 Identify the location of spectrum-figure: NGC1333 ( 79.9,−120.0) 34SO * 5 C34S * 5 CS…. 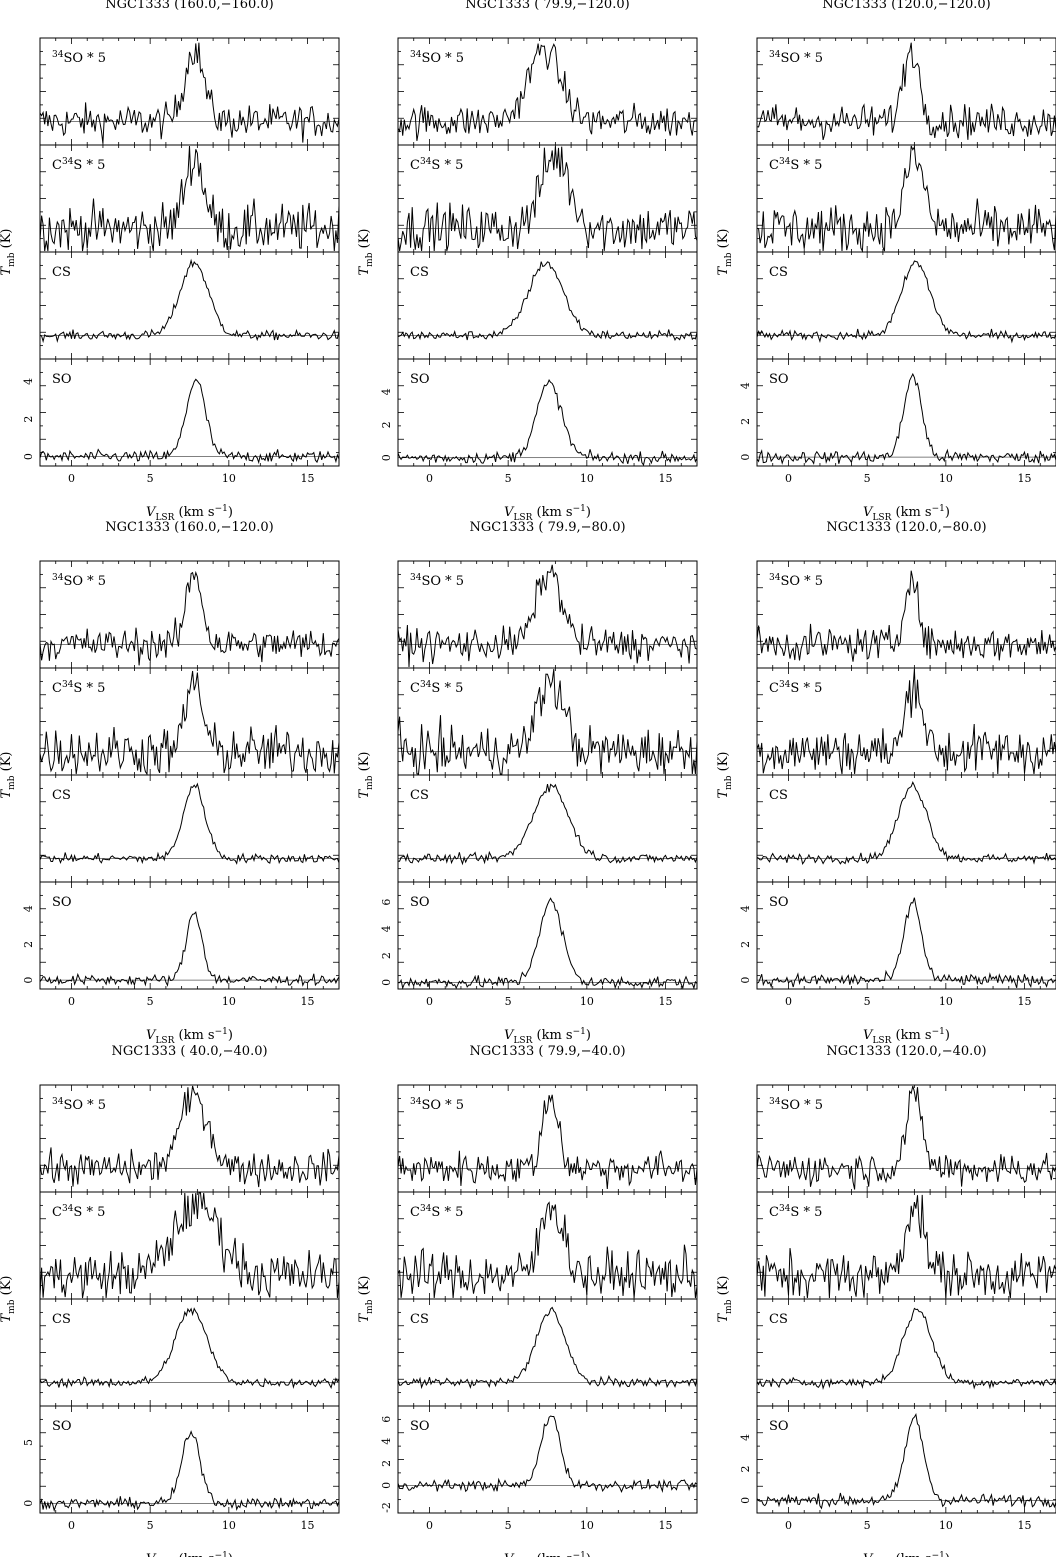
(527, 261).